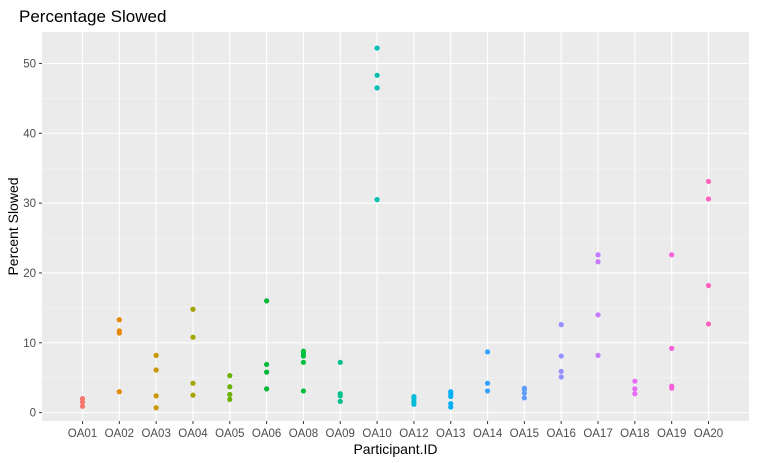 This screenshot has width=758, height=463. I want to click on x-tick-label: OA13, so click(450, 434).